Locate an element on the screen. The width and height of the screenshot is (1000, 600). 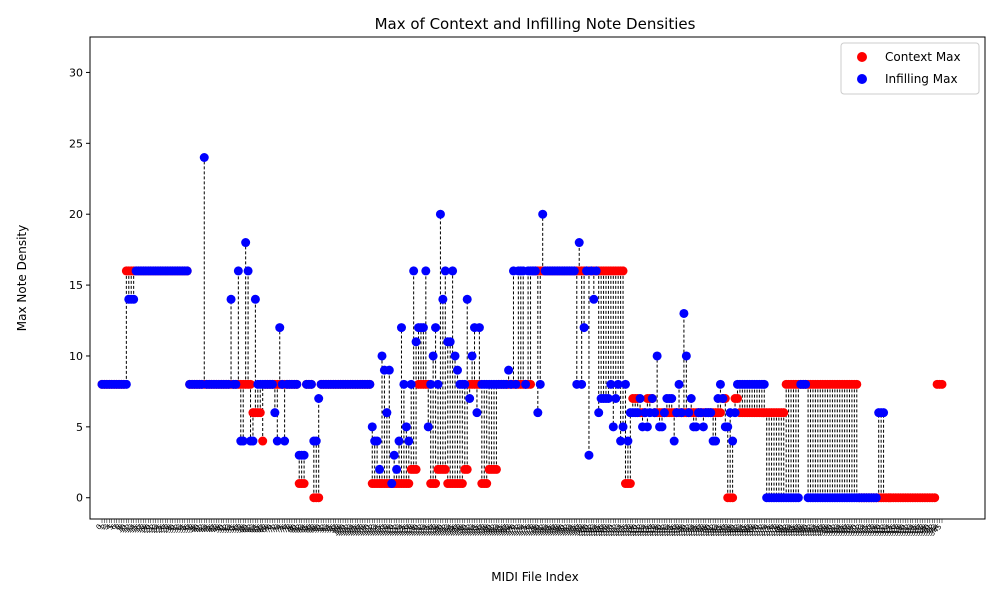
legend-label-infilling-max: Infilling Max is located at coordinates (921, 79).